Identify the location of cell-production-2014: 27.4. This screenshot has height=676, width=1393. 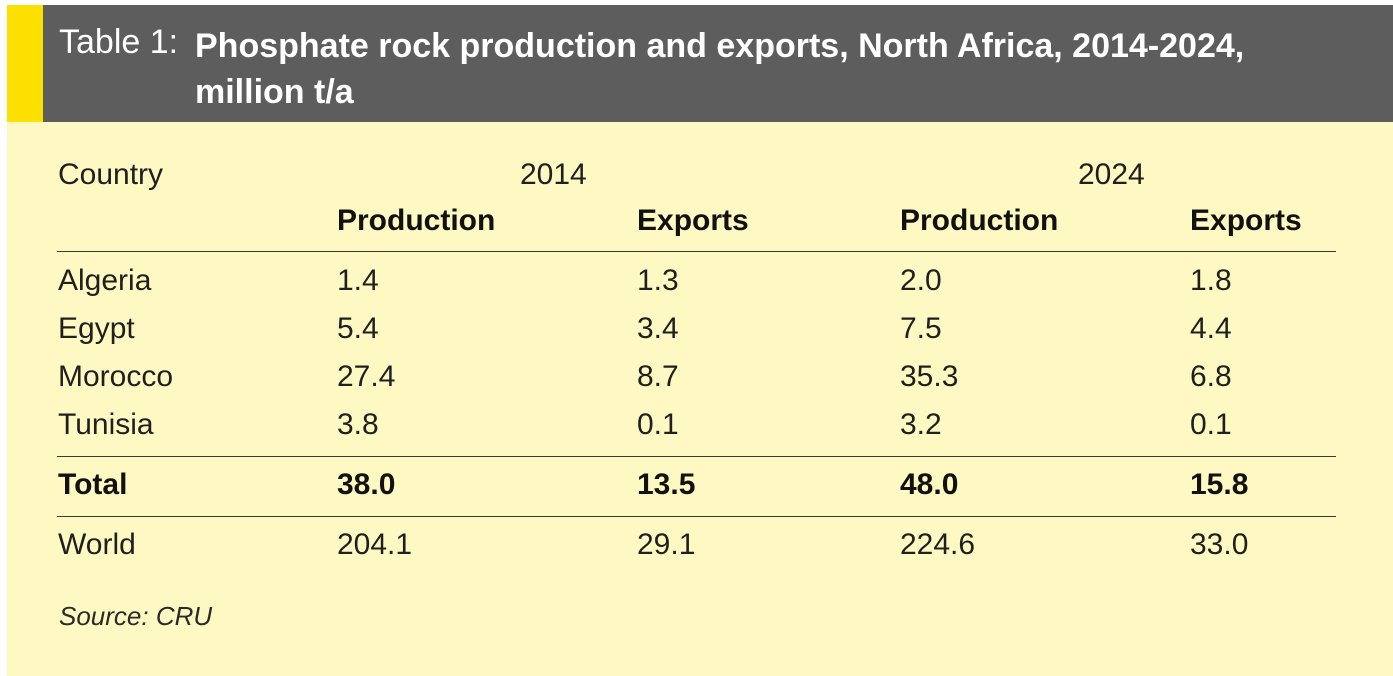
(366, 376).